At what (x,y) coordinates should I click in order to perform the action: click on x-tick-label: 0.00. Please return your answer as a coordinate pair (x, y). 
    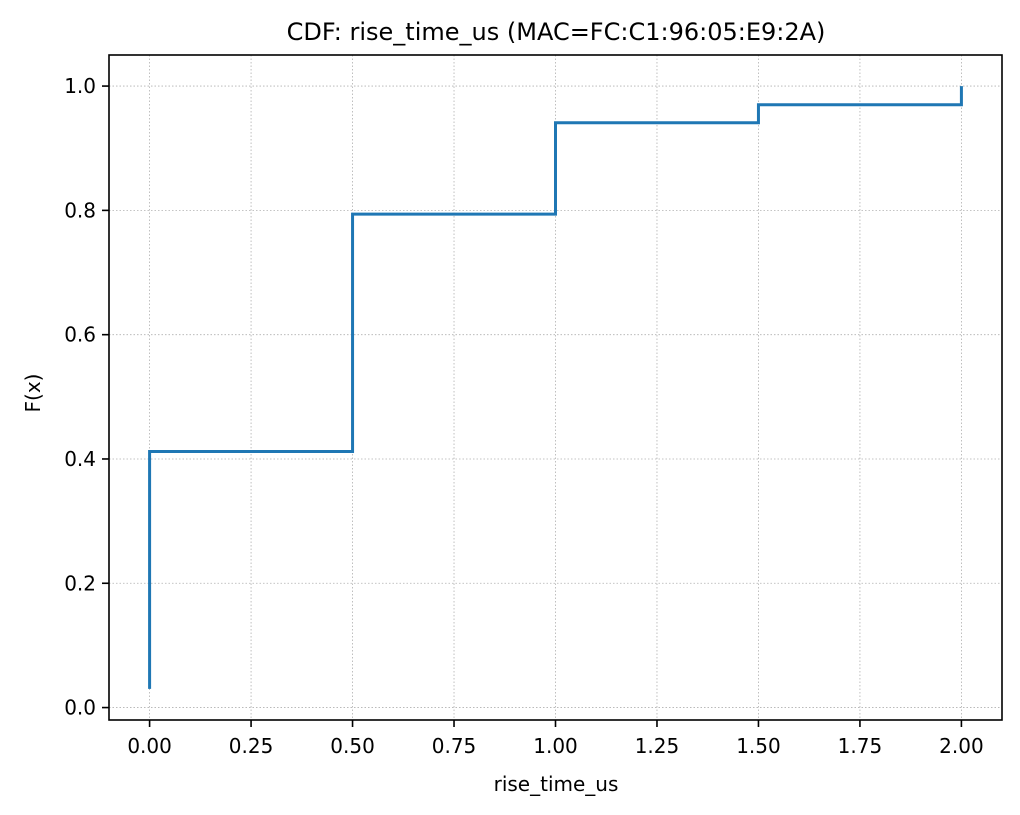
    Looking at the image, I should click on (149, 746).